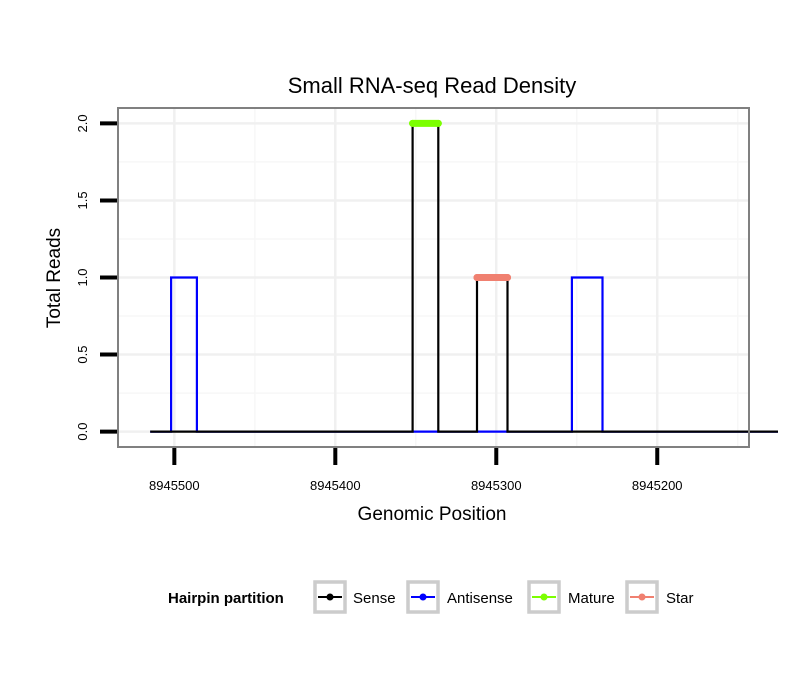 The width and height of the screenshot is (810, 695). What do you see at coordinates (82, 200) in the screenshot?
I see `y-tick-label: 1.5` at bounding box center [82, 200].